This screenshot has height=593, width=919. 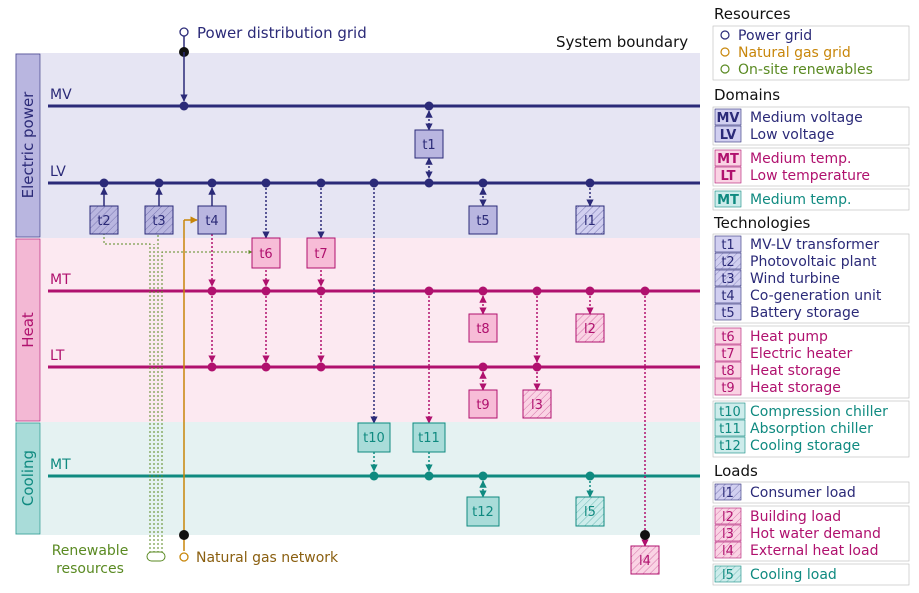 I want to click on external-heat-connection-point, so click(x=645, y=535).